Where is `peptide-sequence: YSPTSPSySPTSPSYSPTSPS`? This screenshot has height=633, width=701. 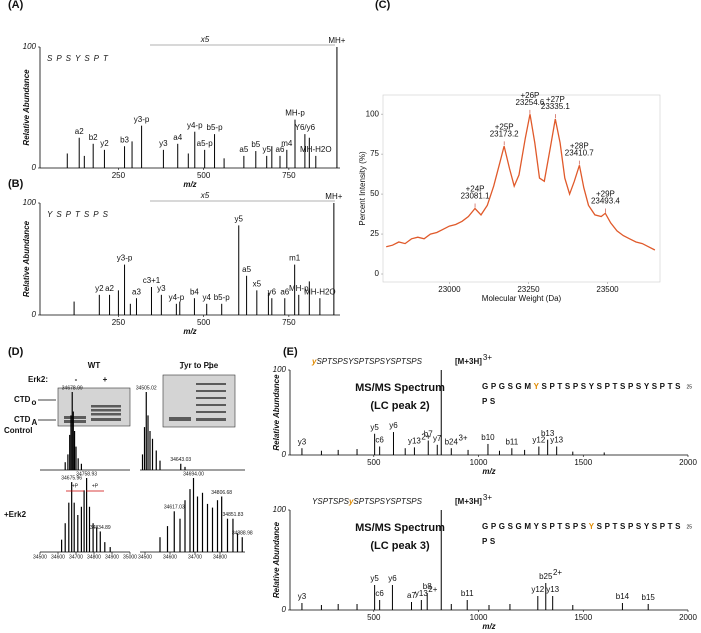
peptide-sequence: YSPTSPSySPTSPSYSPTSPS is located at coordinates (367, 501).